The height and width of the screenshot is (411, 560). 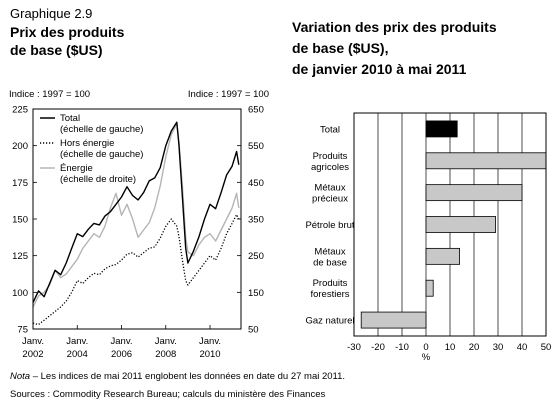 I want to click on left-y-tick-label: 175, so click(x=20, y=183).